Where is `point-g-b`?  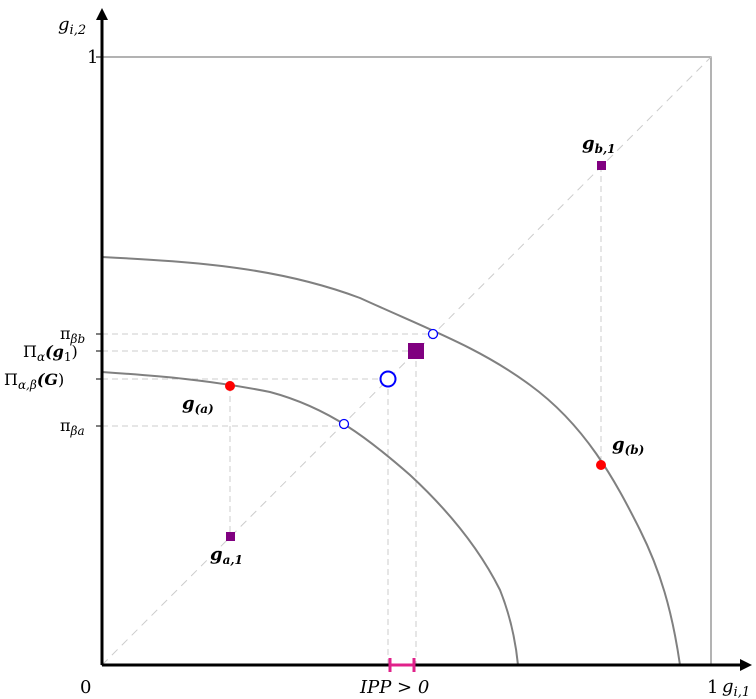
point-g-b is located at coordinates (601, 465).